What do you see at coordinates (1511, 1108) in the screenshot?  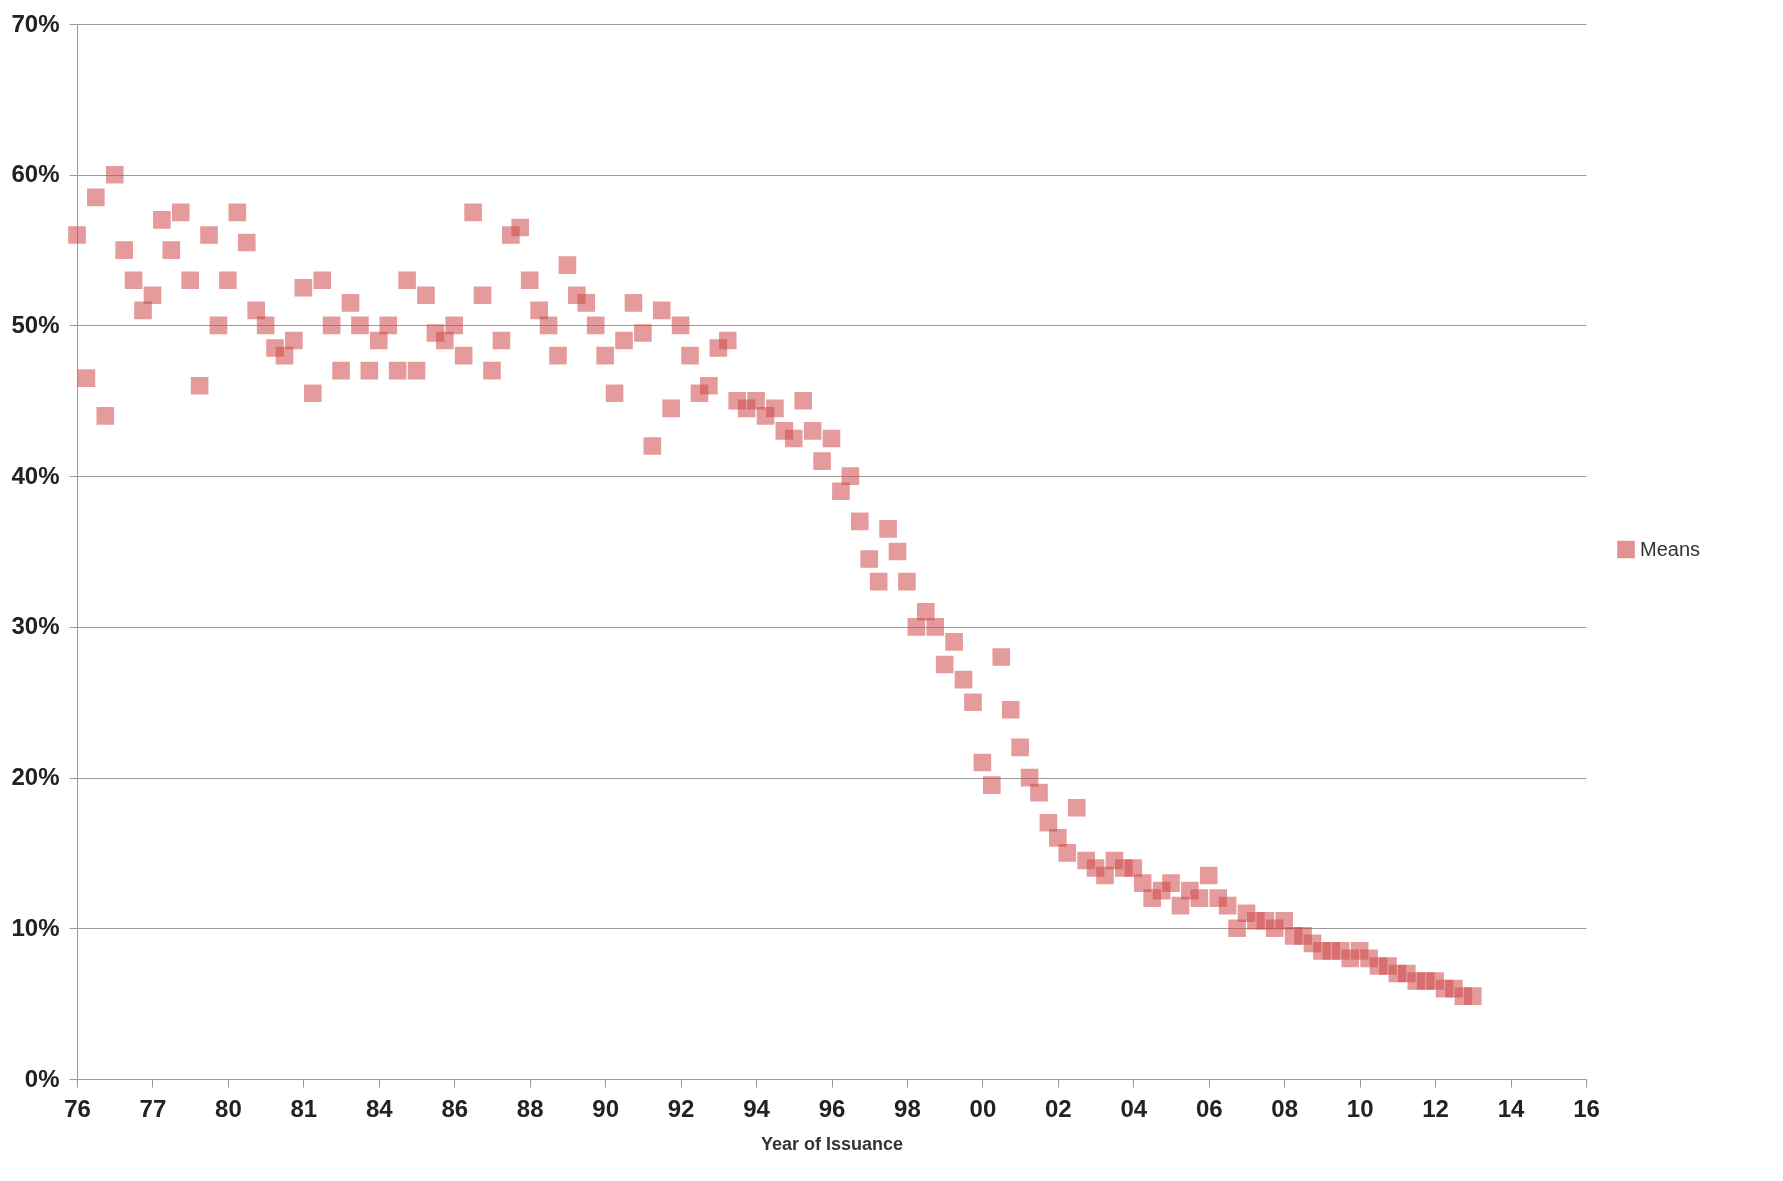 I see `x-tick-label: 14` at bounding box center [1511, 1108].